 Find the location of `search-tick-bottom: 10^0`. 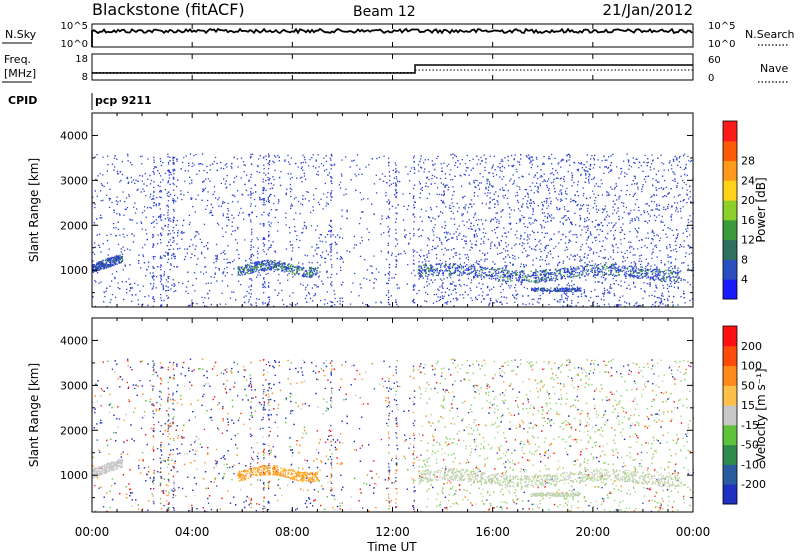

search-tick-bottom: 10^0 is located at coordinates (721, 44).